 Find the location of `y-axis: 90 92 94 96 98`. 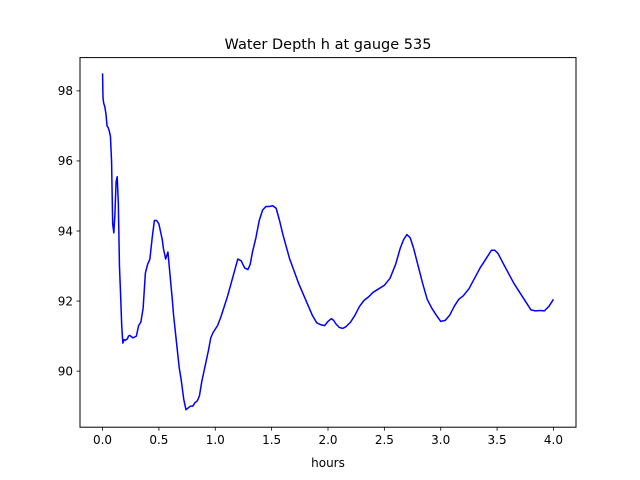

y-axis: 90 92 94 96 98 is located at coordinates (69, 231).